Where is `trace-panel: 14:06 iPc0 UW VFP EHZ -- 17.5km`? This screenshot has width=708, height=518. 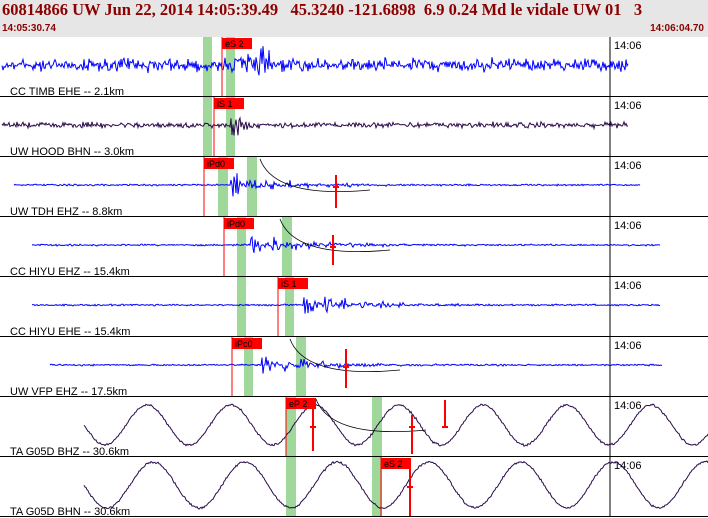
trace-panel: 14:06 iPc0 UW VFP EHZ -- 17.5km is located at coordinates (354, 367).